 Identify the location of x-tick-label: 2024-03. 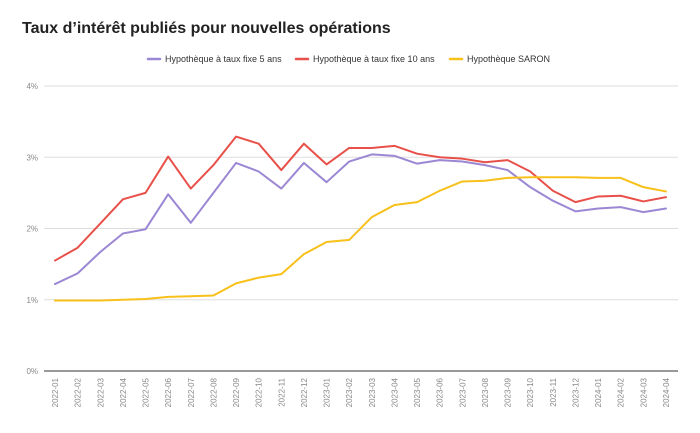
(643, 392).